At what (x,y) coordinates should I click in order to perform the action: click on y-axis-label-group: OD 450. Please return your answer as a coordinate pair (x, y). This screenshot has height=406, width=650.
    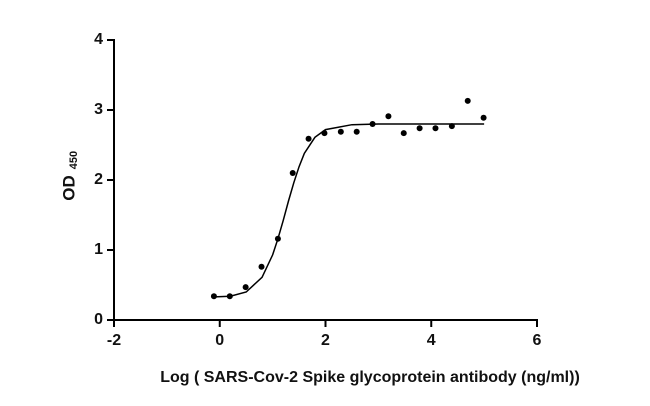
    Looking at the image, I should click on (69, 176).